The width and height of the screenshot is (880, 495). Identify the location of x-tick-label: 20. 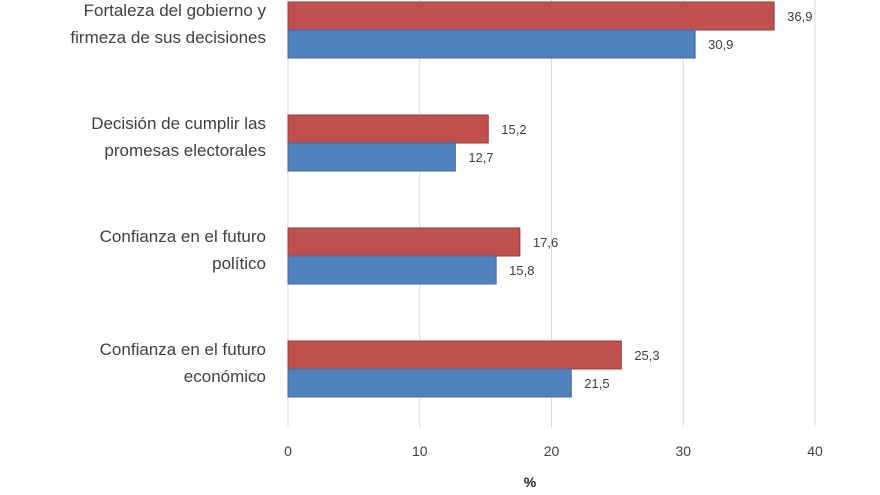
(552, 451).